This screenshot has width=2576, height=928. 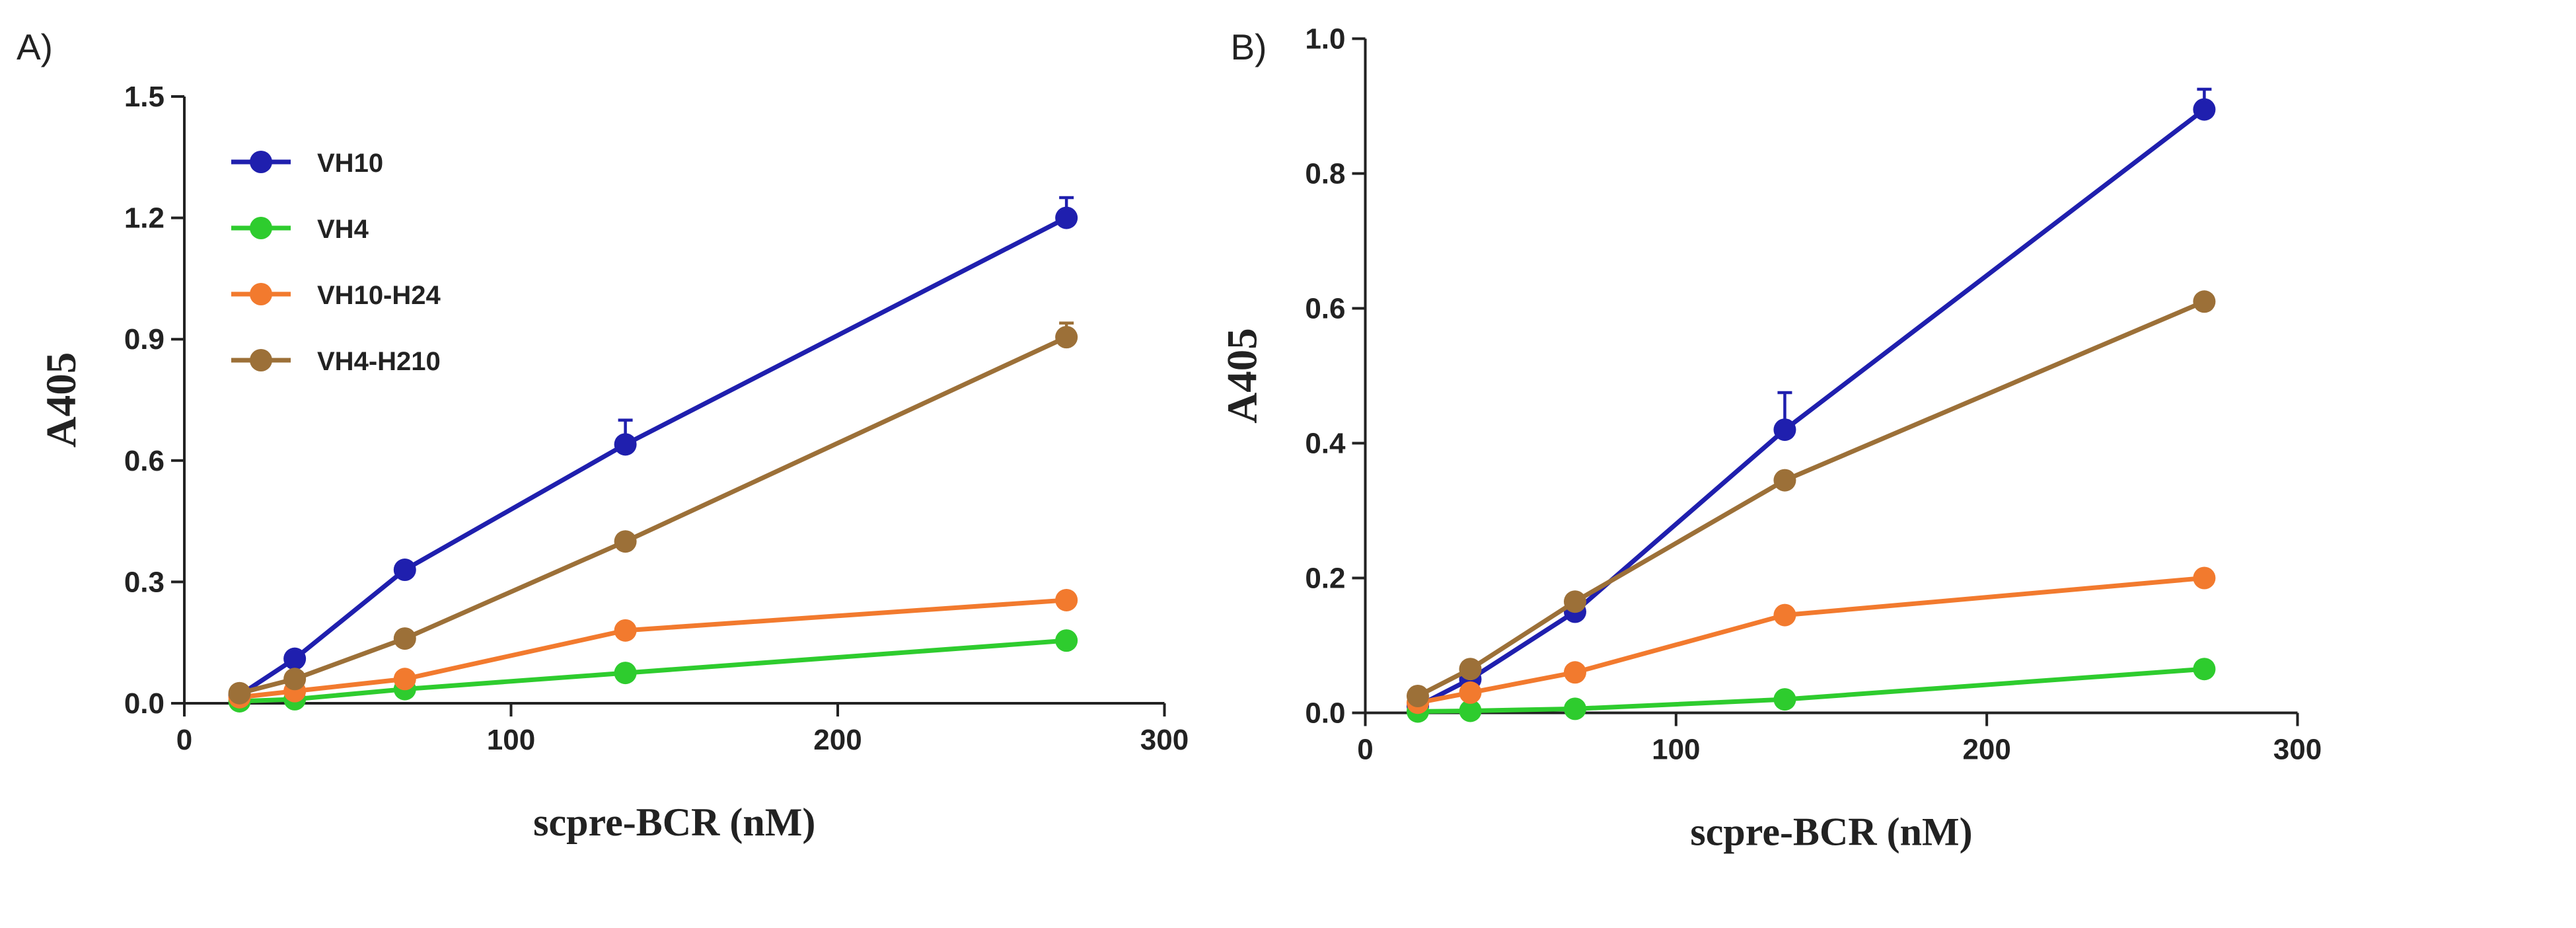 What do you see at coordinates (1249, 46) in the screenshot?
I see `panel-label: B)` at bounding box center [1249, 46].